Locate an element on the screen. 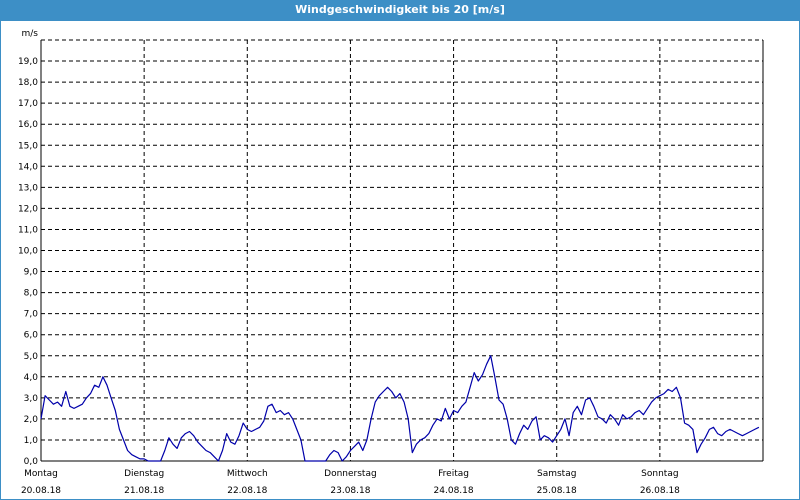 Image resolution: width=800 pixels, height=500 pixels. x-day-date: 23.08.18 is located at coordinates (350, 491).